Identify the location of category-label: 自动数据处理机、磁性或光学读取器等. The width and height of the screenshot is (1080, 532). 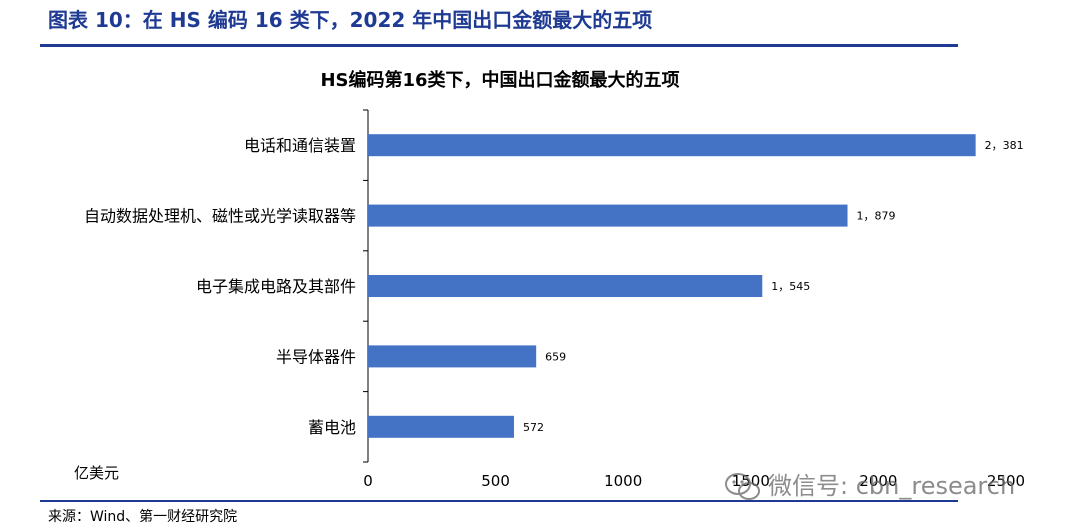
(220, 216).